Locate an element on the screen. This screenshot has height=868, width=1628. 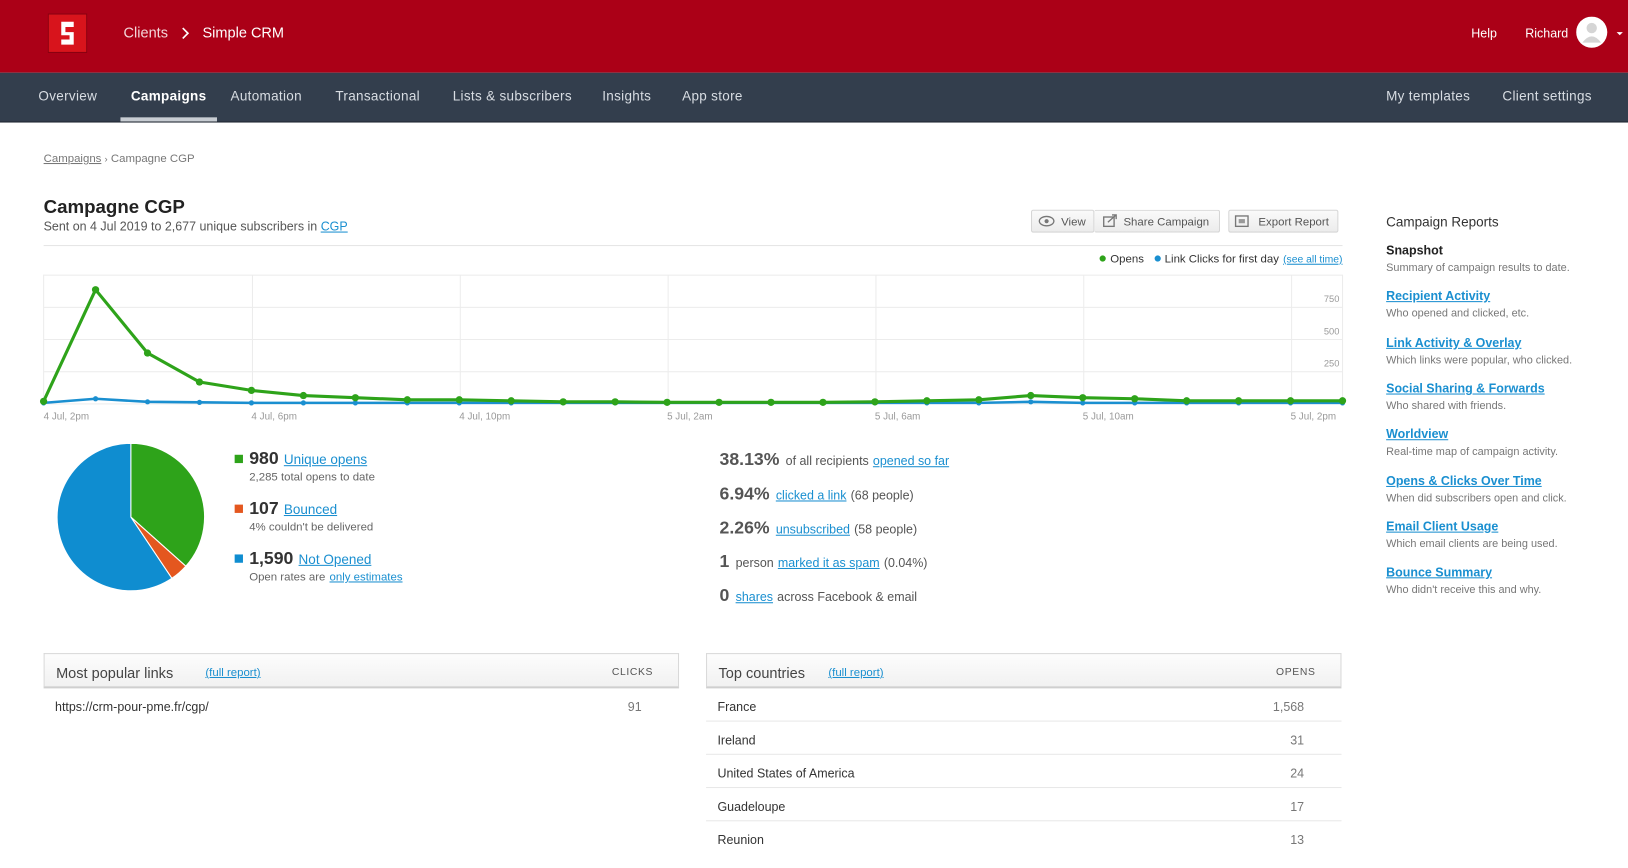
logo is located at coordinates (67, 33).